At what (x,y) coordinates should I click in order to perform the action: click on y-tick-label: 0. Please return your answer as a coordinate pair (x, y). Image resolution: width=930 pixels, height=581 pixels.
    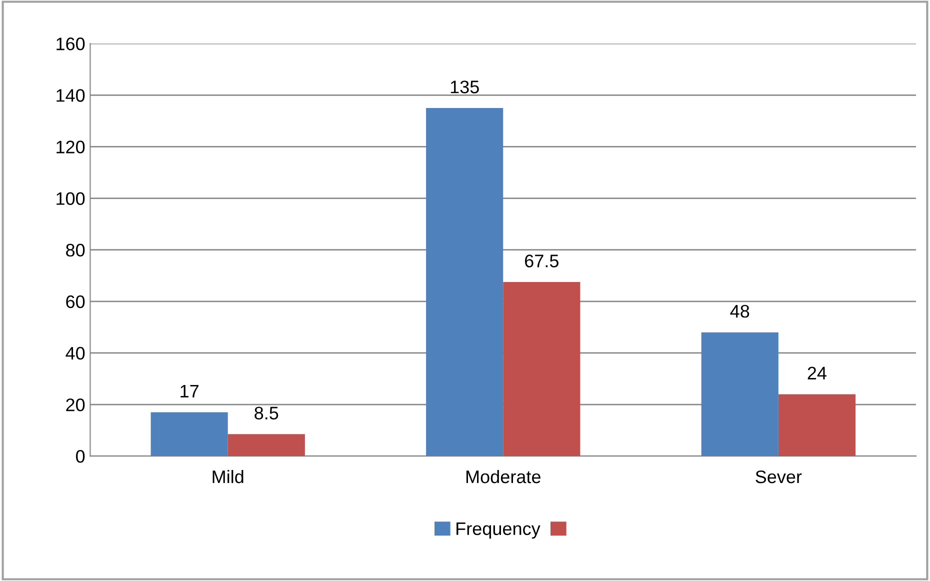
    Looking at the image, I should click on (80, 456).